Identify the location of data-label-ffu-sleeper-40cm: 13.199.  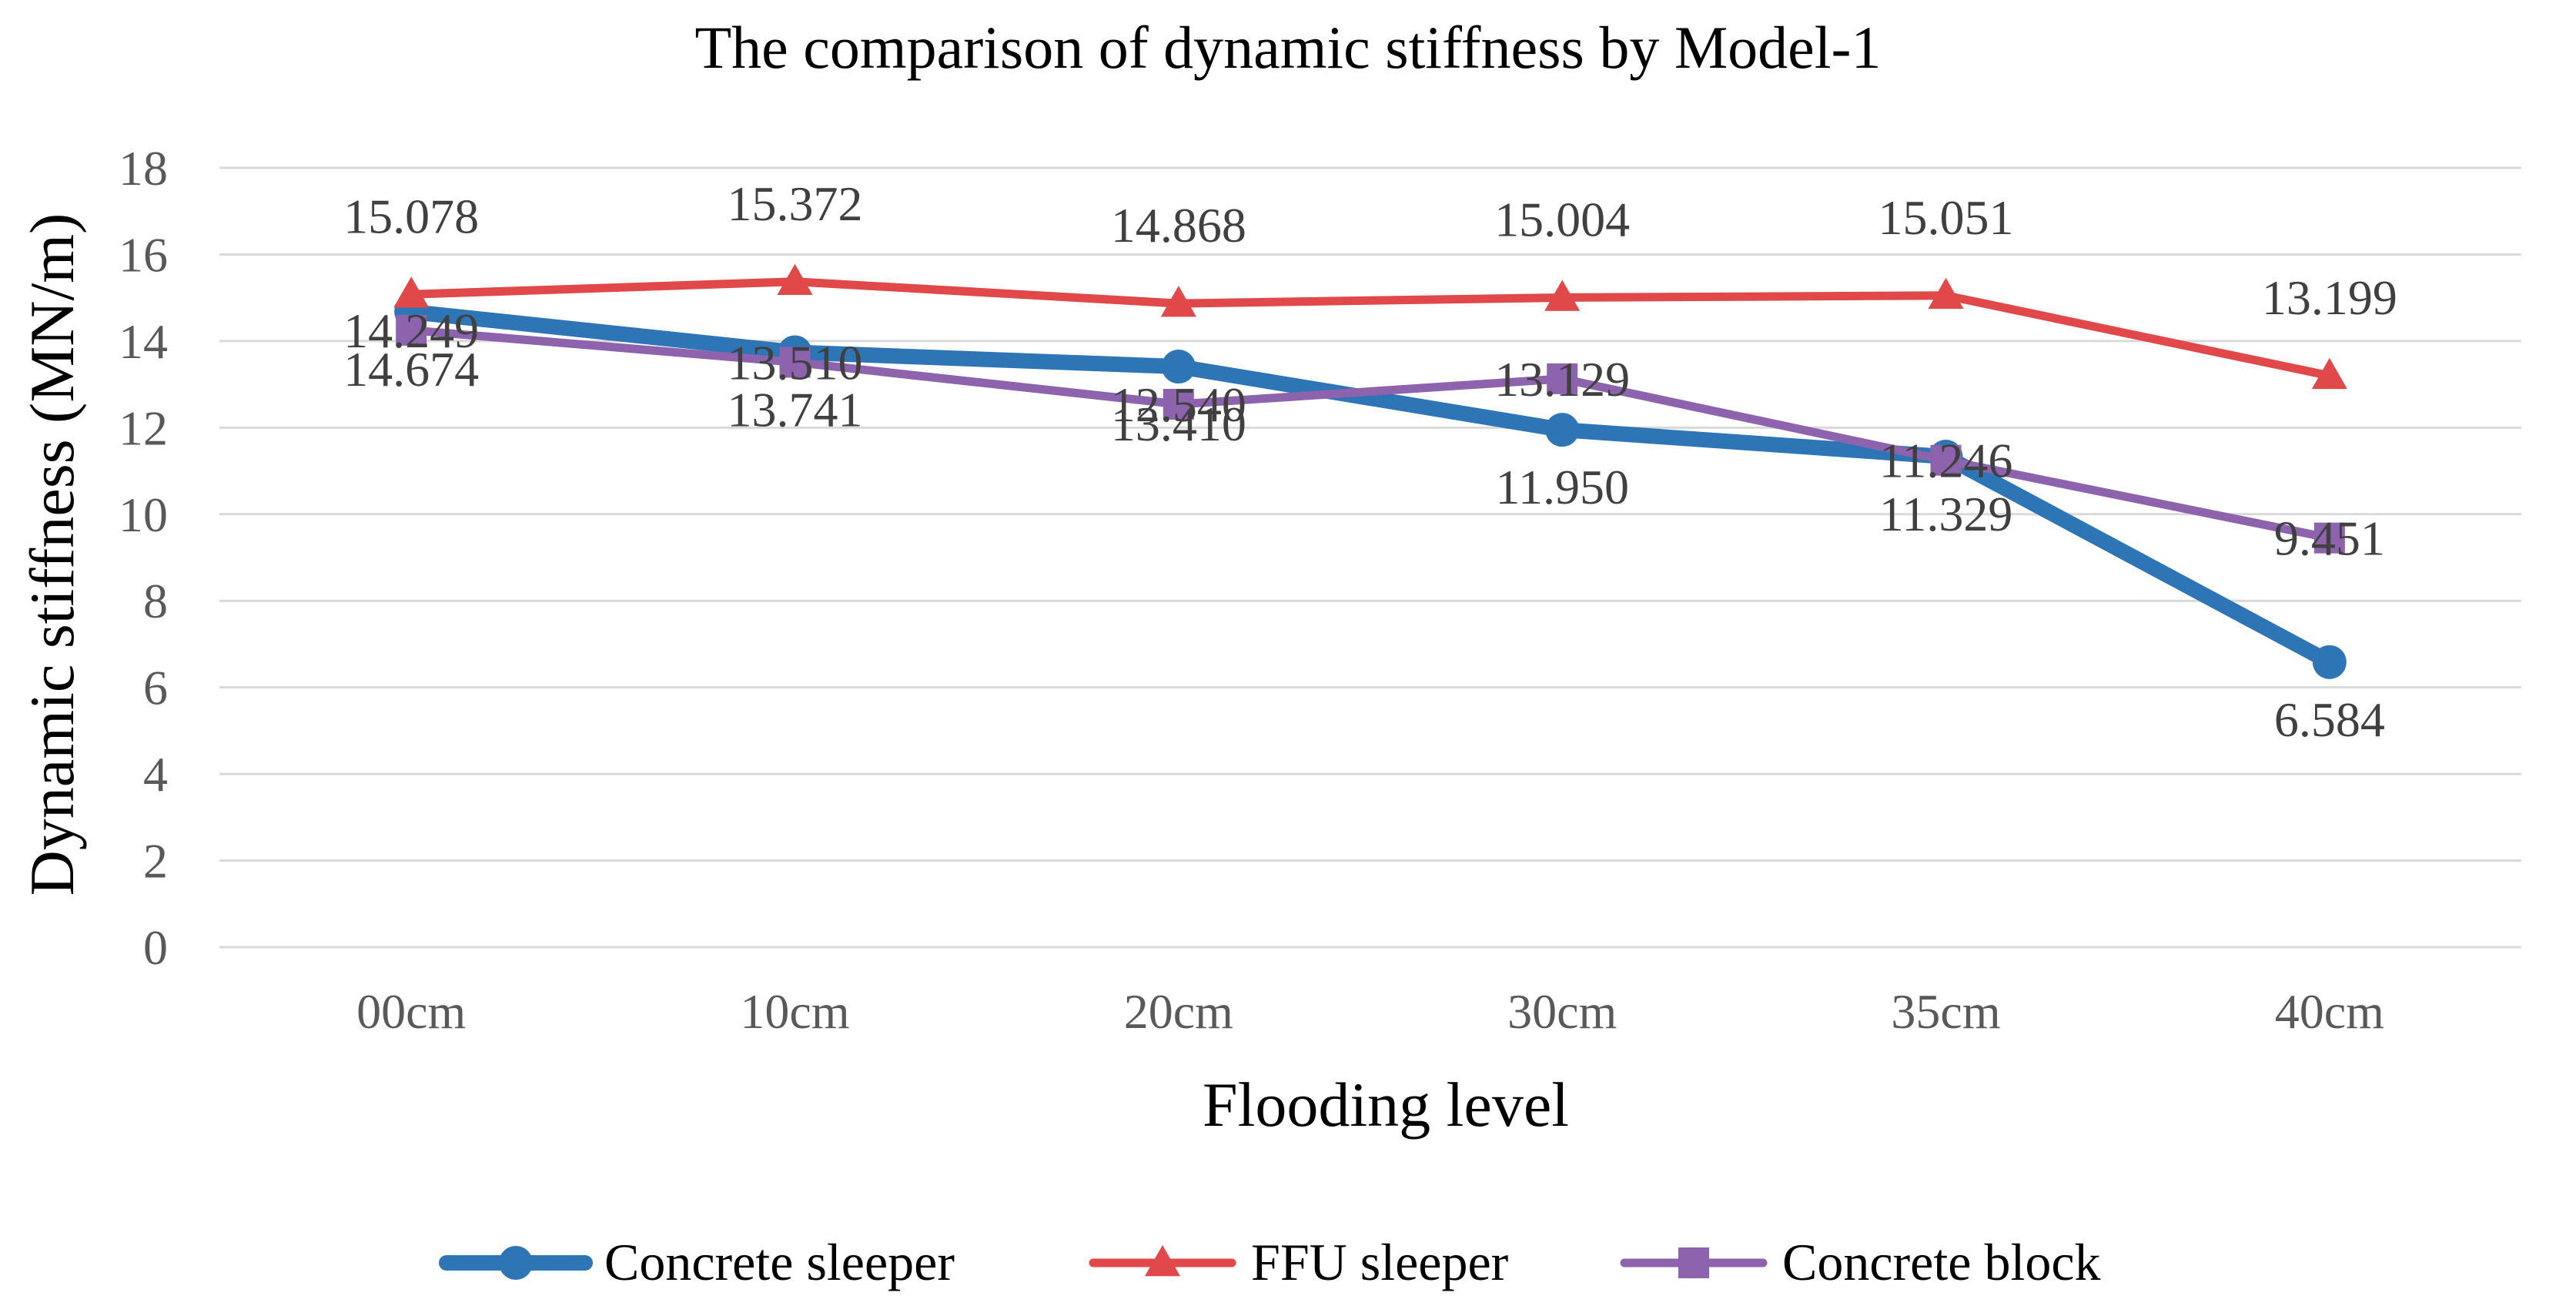
(2330, 297).